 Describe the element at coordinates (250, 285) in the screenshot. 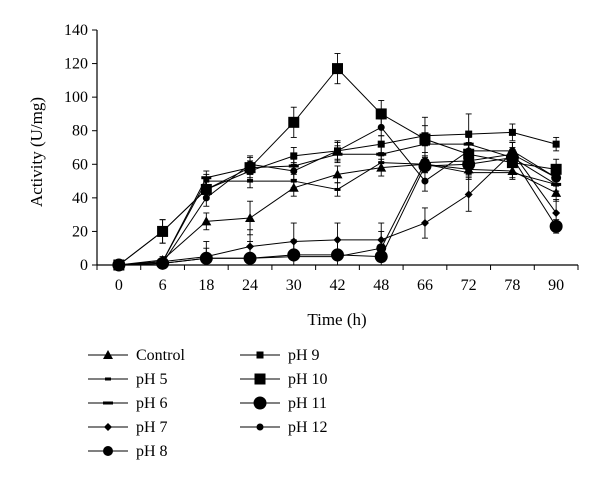

I see `x-tick-label: 24` at that location.